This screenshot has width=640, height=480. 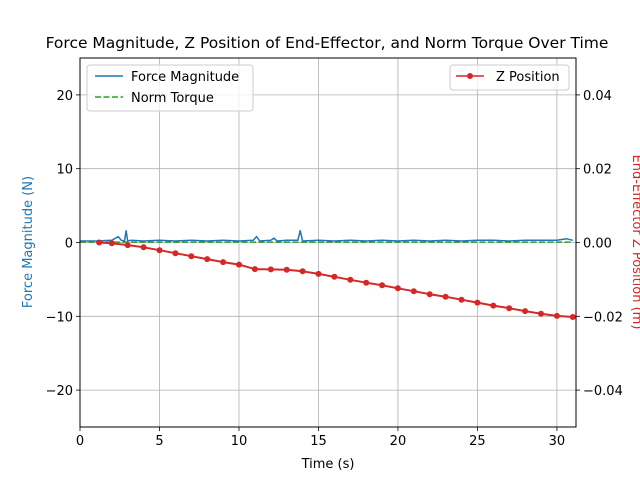 I want to click on legend-z-marker, so click(x=470, y=76).